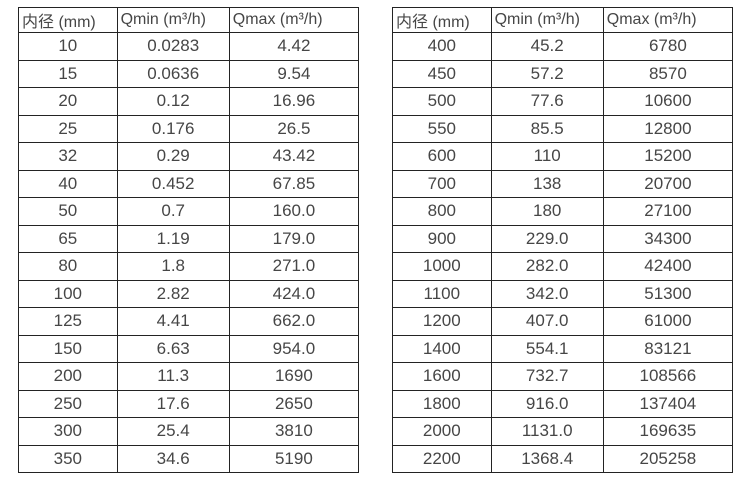 Image resolution: width=750 pixels, height=483 pixels. Describe the element at coordinates (668, 46) in the screenshot. I see `table-cell: 6780` at that location.